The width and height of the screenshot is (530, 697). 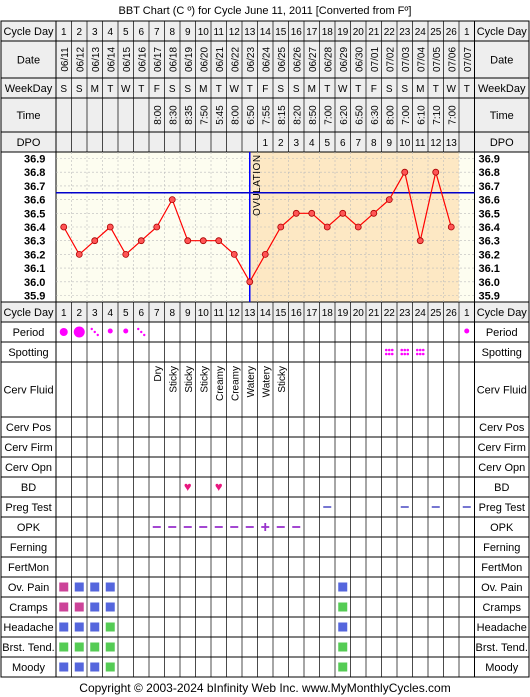 What do you see at coordinates (28, 568) in the screenshot?
I see `row-label-left-fertmon: FertMon` at bounding box center [28, 568].